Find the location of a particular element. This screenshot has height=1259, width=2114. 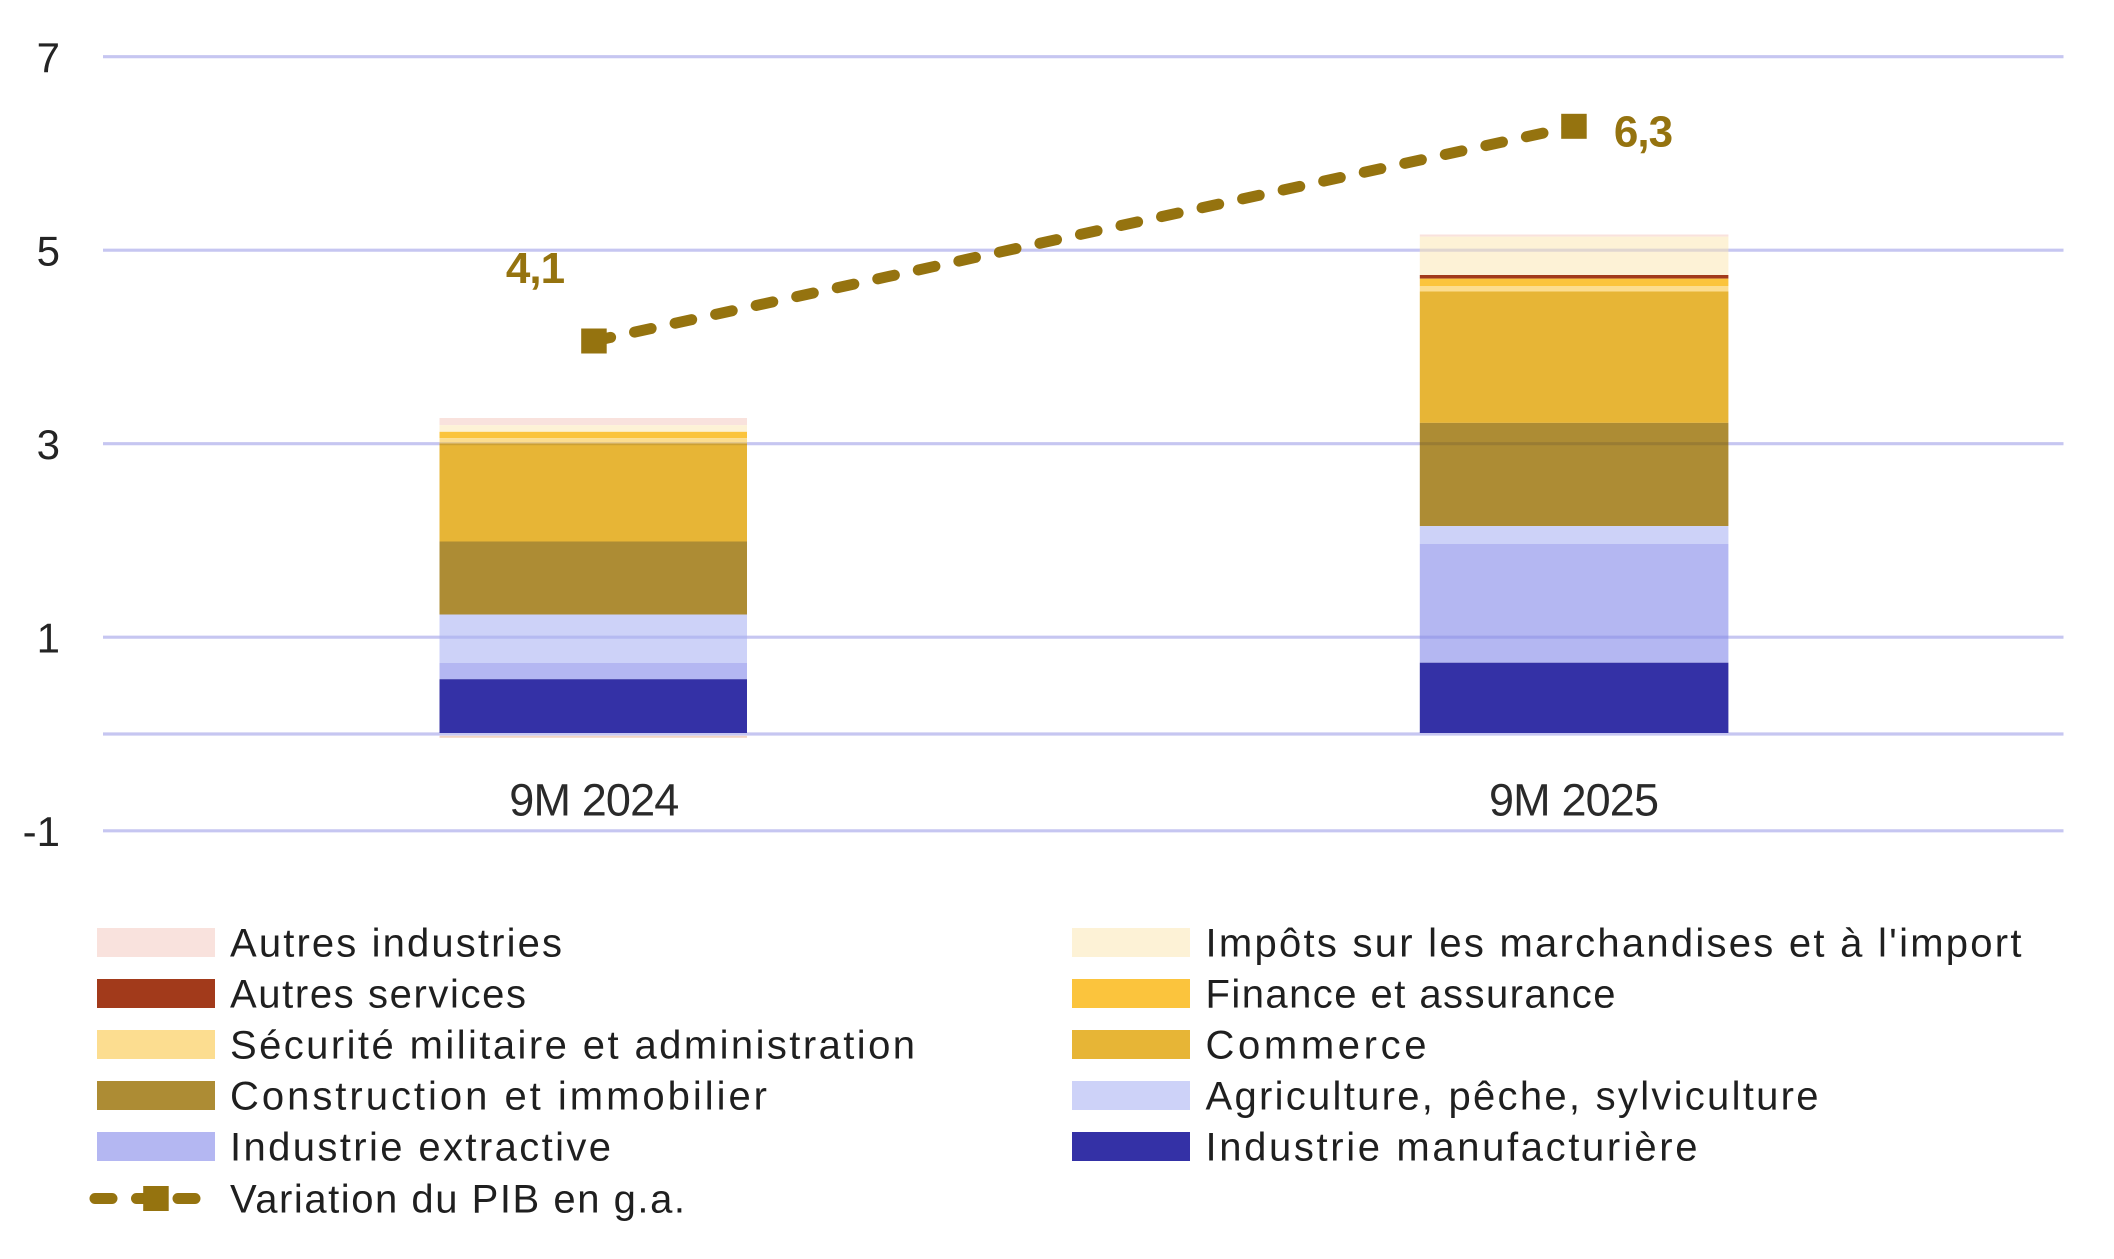

svg-text: Autres industries is located at coordinates (396, 944).